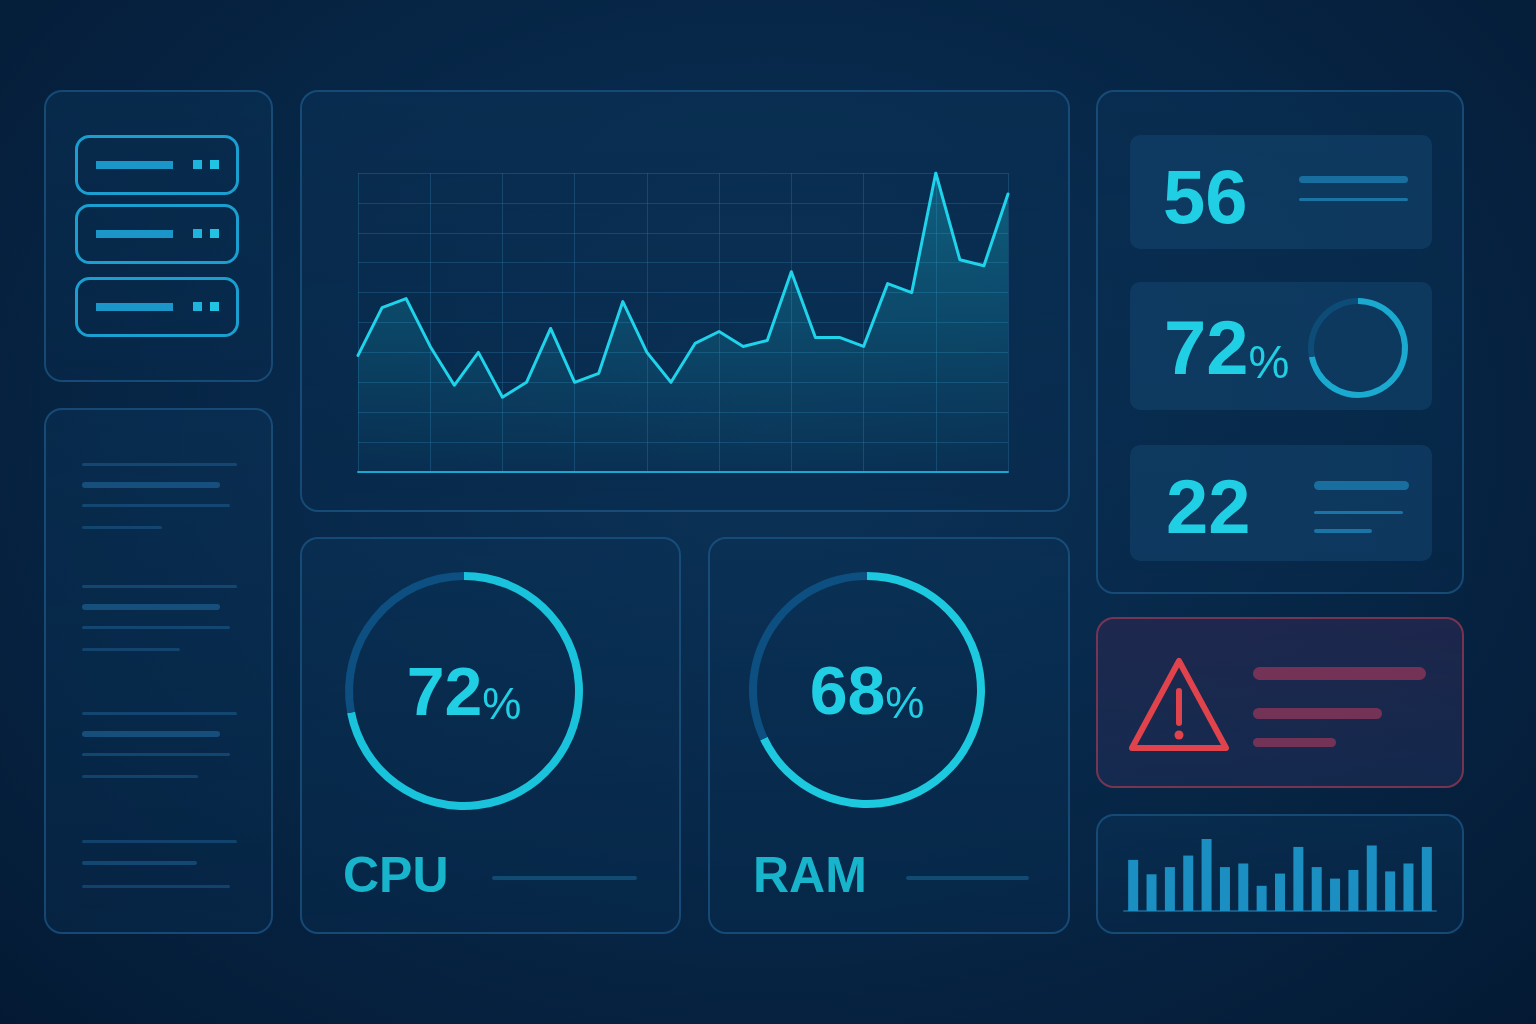 The height and width of the screenshot is (1024, 1536). What do you see at coordinates (1208, 506) in the screenshot?
I see `text: 22` at bounding box center [1208, 506].